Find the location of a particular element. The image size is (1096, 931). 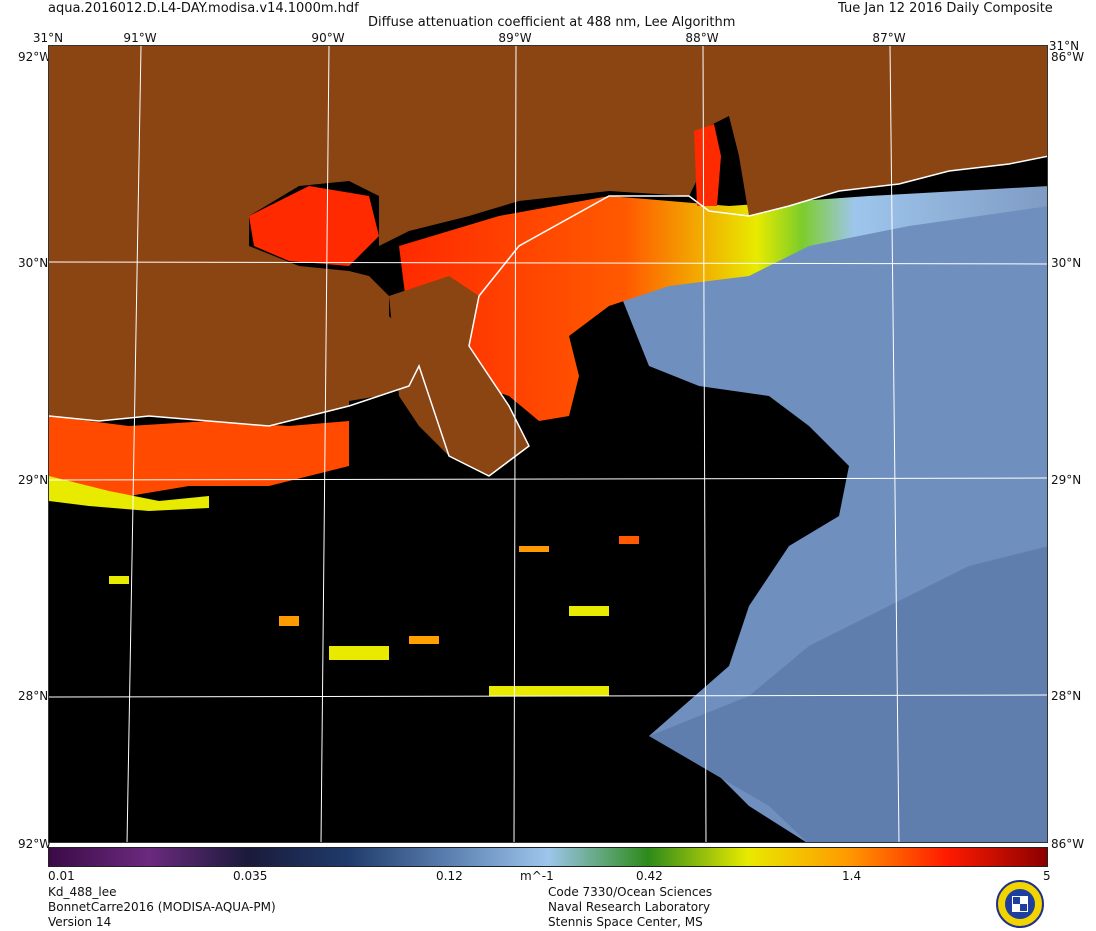

lon-label-88w: 88°W is located at coordinates (702, 38).